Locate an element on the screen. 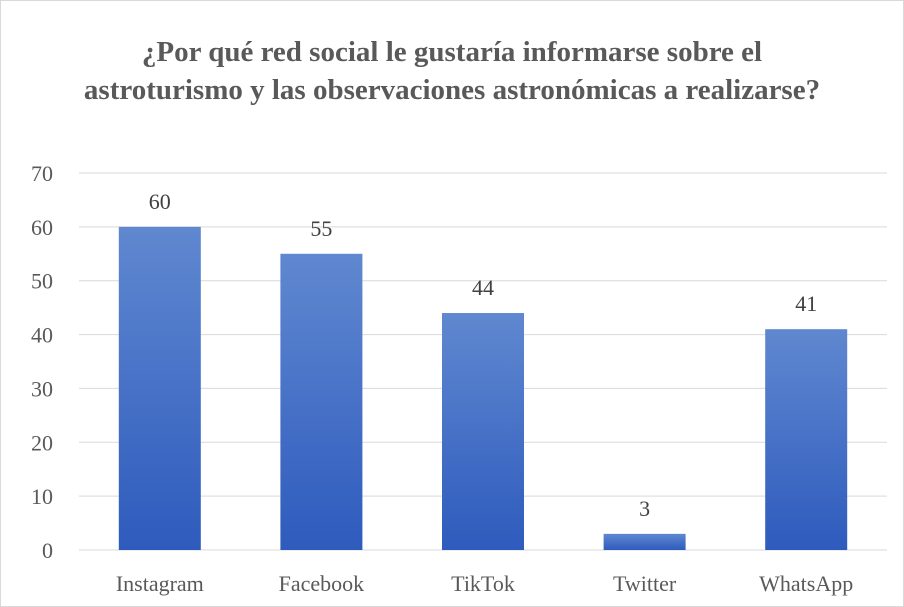 The image size is (904, 607). data-label-facebook: 55 is located at coordinates (321, 228).